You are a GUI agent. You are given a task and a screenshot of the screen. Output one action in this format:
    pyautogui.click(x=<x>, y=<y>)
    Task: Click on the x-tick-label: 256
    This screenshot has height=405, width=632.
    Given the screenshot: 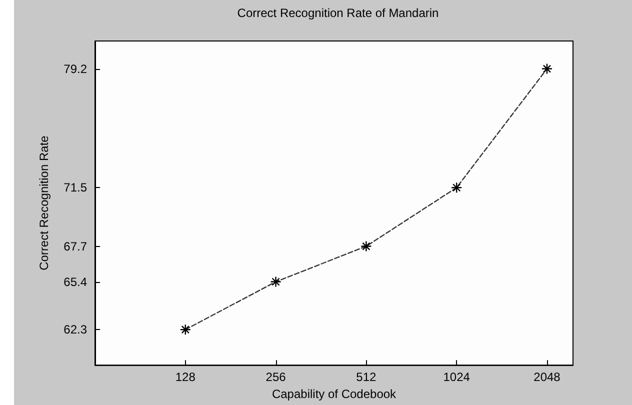 What is the action you would take?
    pyautogui.click(x=276, y=377)
    